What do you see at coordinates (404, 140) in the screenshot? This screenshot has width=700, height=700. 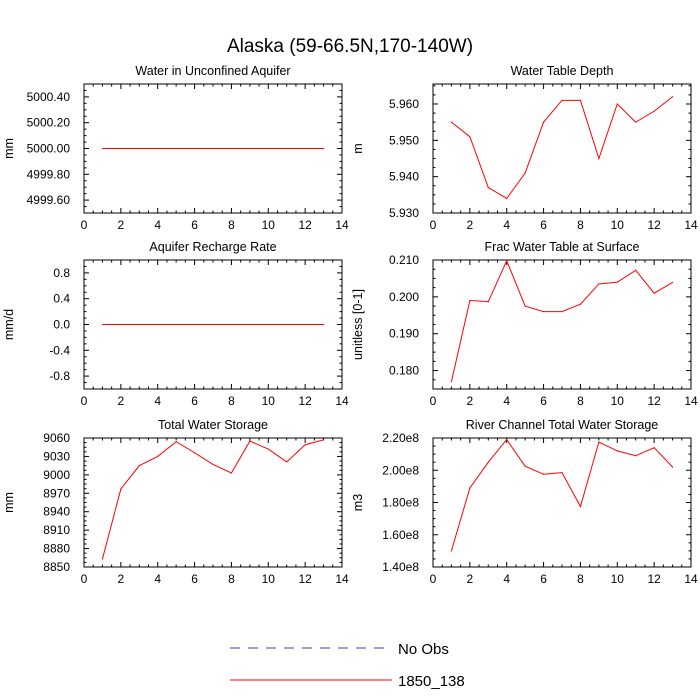 I see `y-tick-label: 5.950` at bounding box center [404, 140].